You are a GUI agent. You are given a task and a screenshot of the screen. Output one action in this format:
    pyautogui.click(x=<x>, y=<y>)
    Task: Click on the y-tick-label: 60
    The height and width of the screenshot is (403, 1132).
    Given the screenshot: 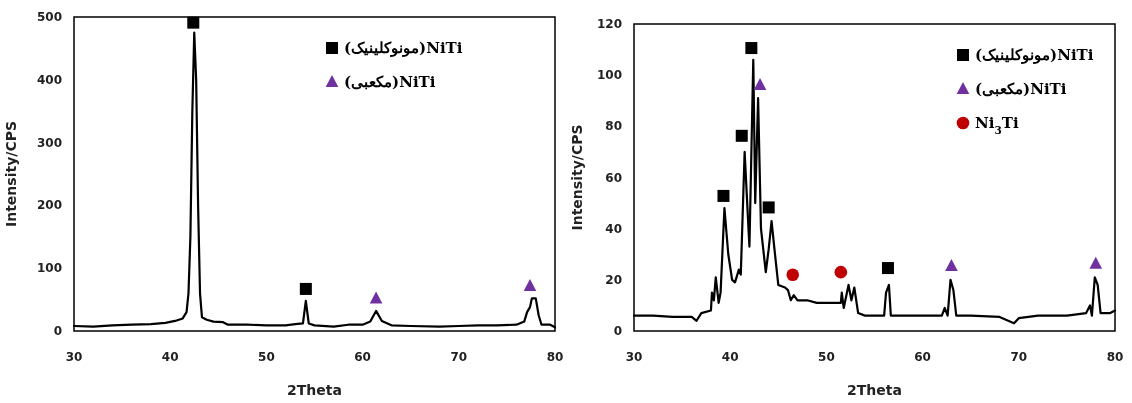 What is the action you would take?
    pyautogui.click(x=613, y=177)
    